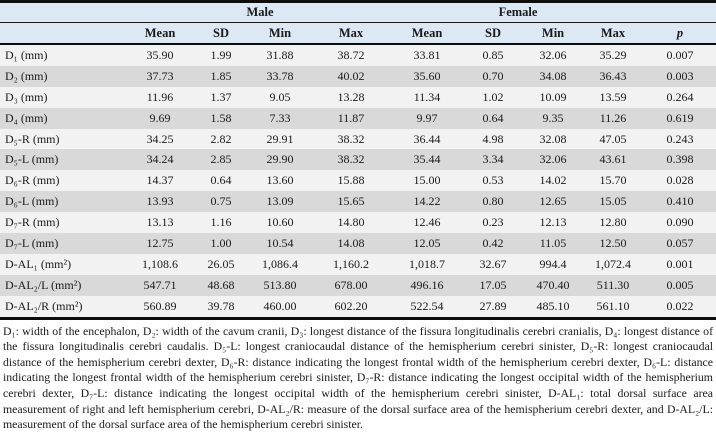 Image resolution: width=716 pixels, height=435 pixels. Describe the element at coordinates (160, 138) in the screenshot. I see `value-cell: 34.25` at that location.